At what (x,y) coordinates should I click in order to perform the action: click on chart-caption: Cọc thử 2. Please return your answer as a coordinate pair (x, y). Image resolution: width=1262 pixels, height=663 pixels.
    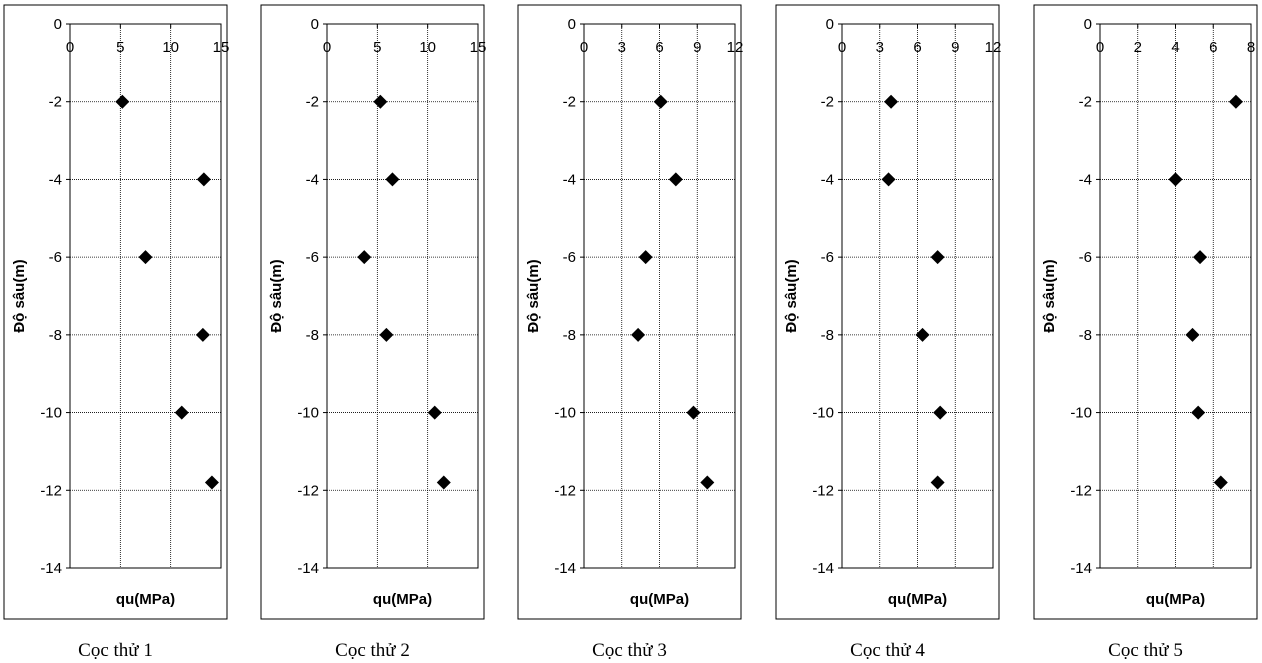
    Looking at the image, I should click on (372, 650).